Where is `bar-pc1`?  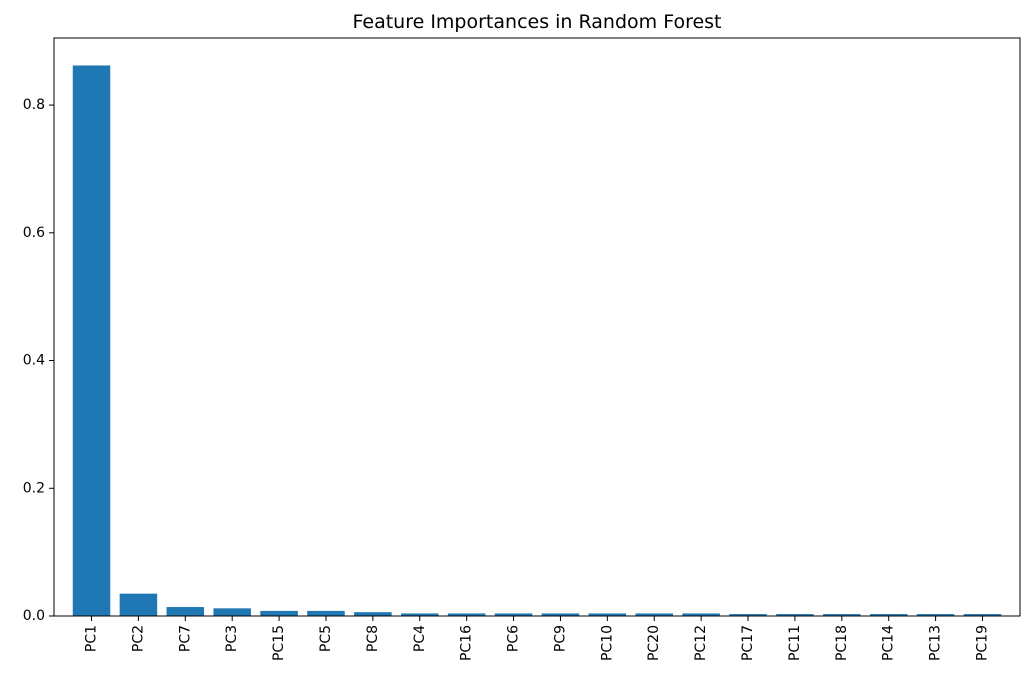
bar-pc1 is located at coordinates (91, 340).